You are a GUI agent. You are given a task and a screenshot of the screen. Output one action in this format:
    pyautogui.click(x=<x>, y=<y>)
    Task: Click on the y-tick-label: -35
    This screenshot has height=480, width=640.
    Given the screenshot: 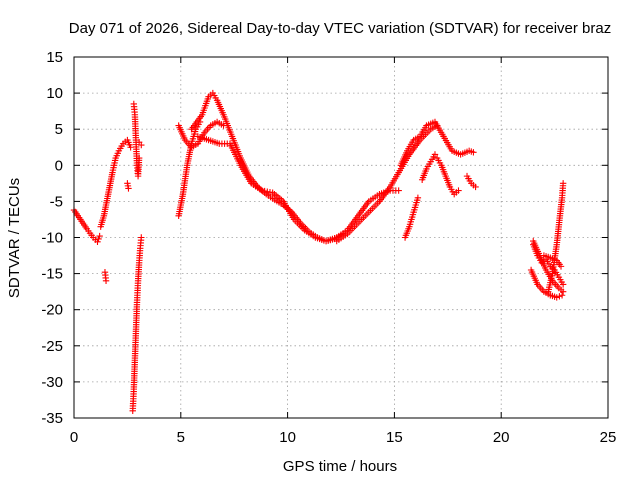 What is the action you would take?
    pyautogui.click(x=52, y=418)
    